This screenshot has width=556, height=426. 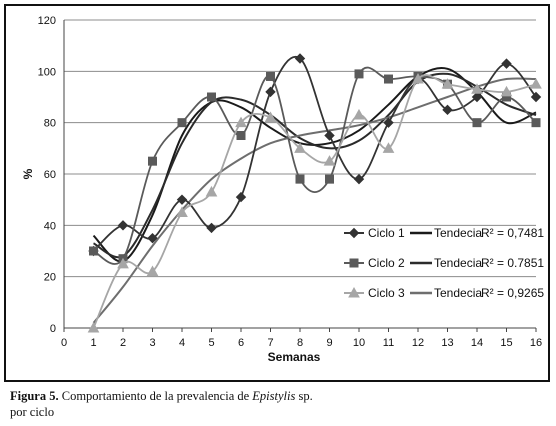 I want to click on figure-label: Figura 5., so click(x=34, y=396).